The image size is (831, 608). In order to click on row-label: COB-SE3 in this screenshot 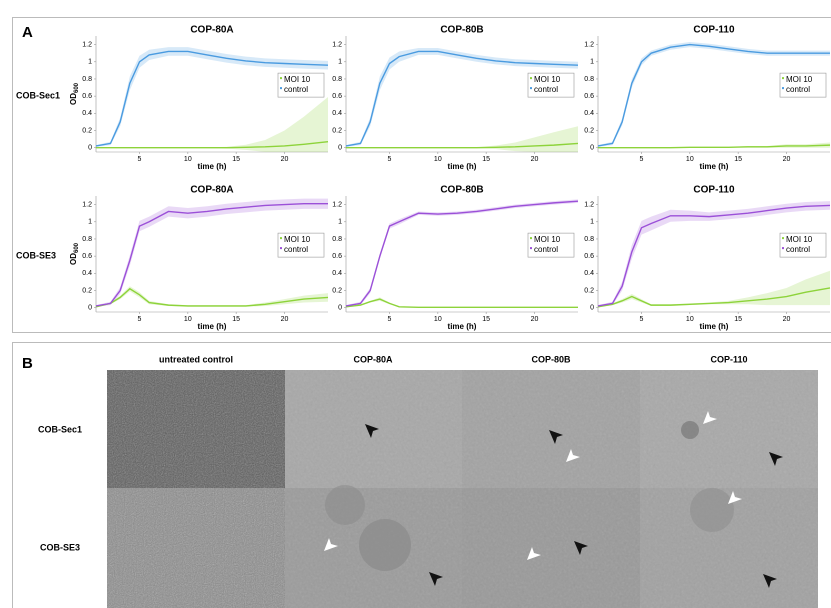, I will do `click(60, 547)`.